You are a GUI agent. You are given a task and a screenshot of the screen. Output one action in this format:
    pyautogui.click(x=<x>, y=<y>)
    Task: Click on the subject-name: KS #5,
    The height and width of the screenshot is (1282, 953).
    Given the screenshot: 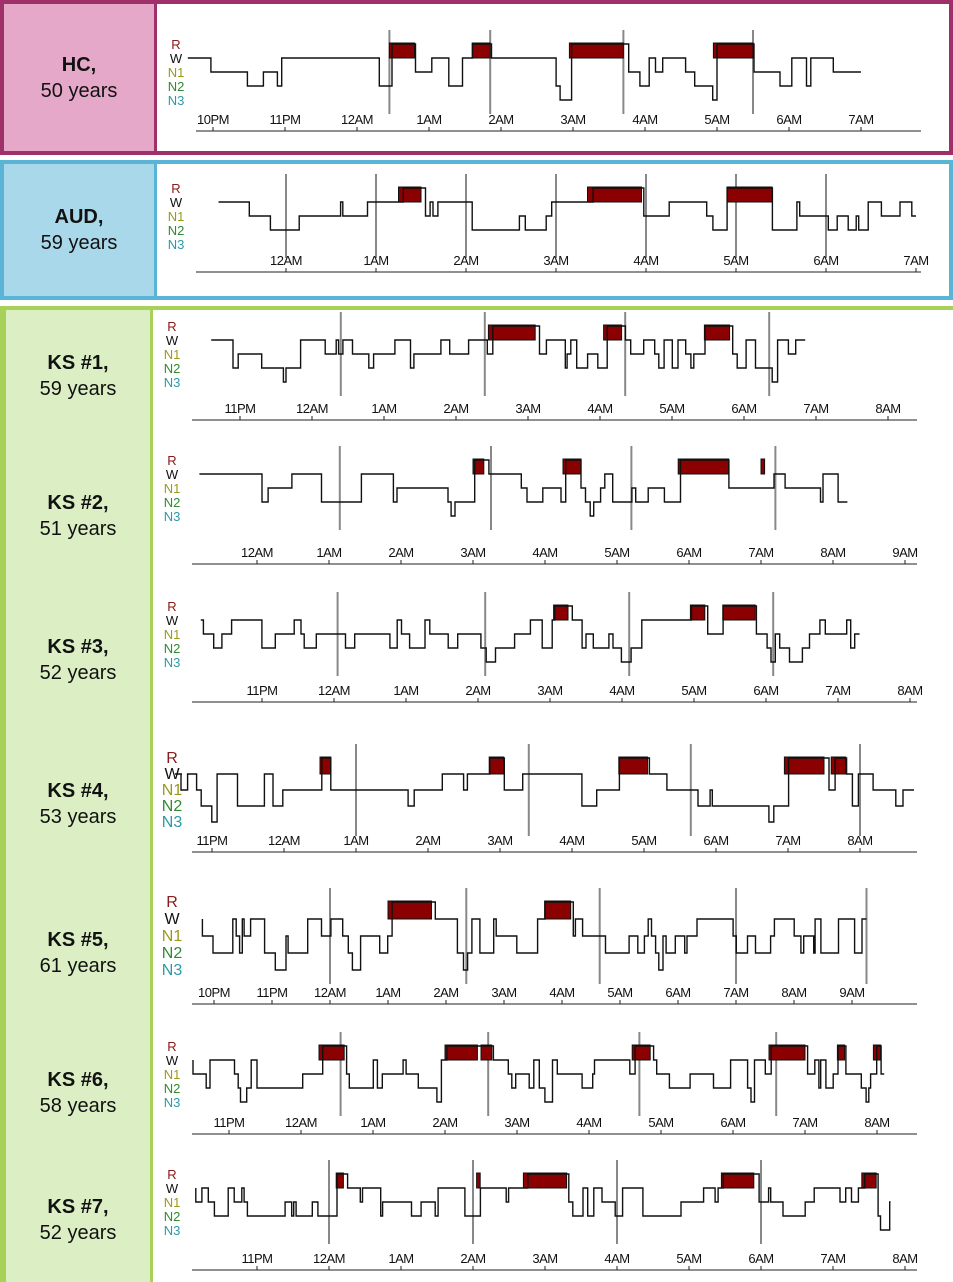 What is the action you would take?
    pyautogui.click(x=78, y=940)
    